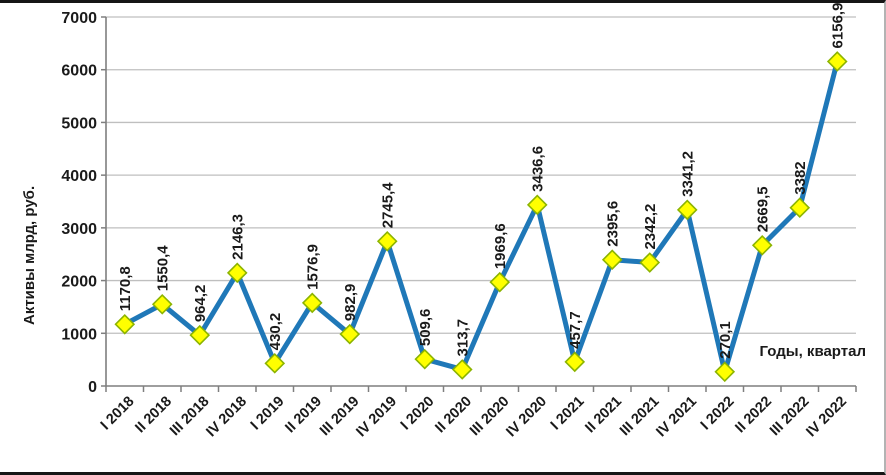 The height and width of the screenshot is (475, 886). I want to click on x-tick-label: IV 2018, so click(226, 417).